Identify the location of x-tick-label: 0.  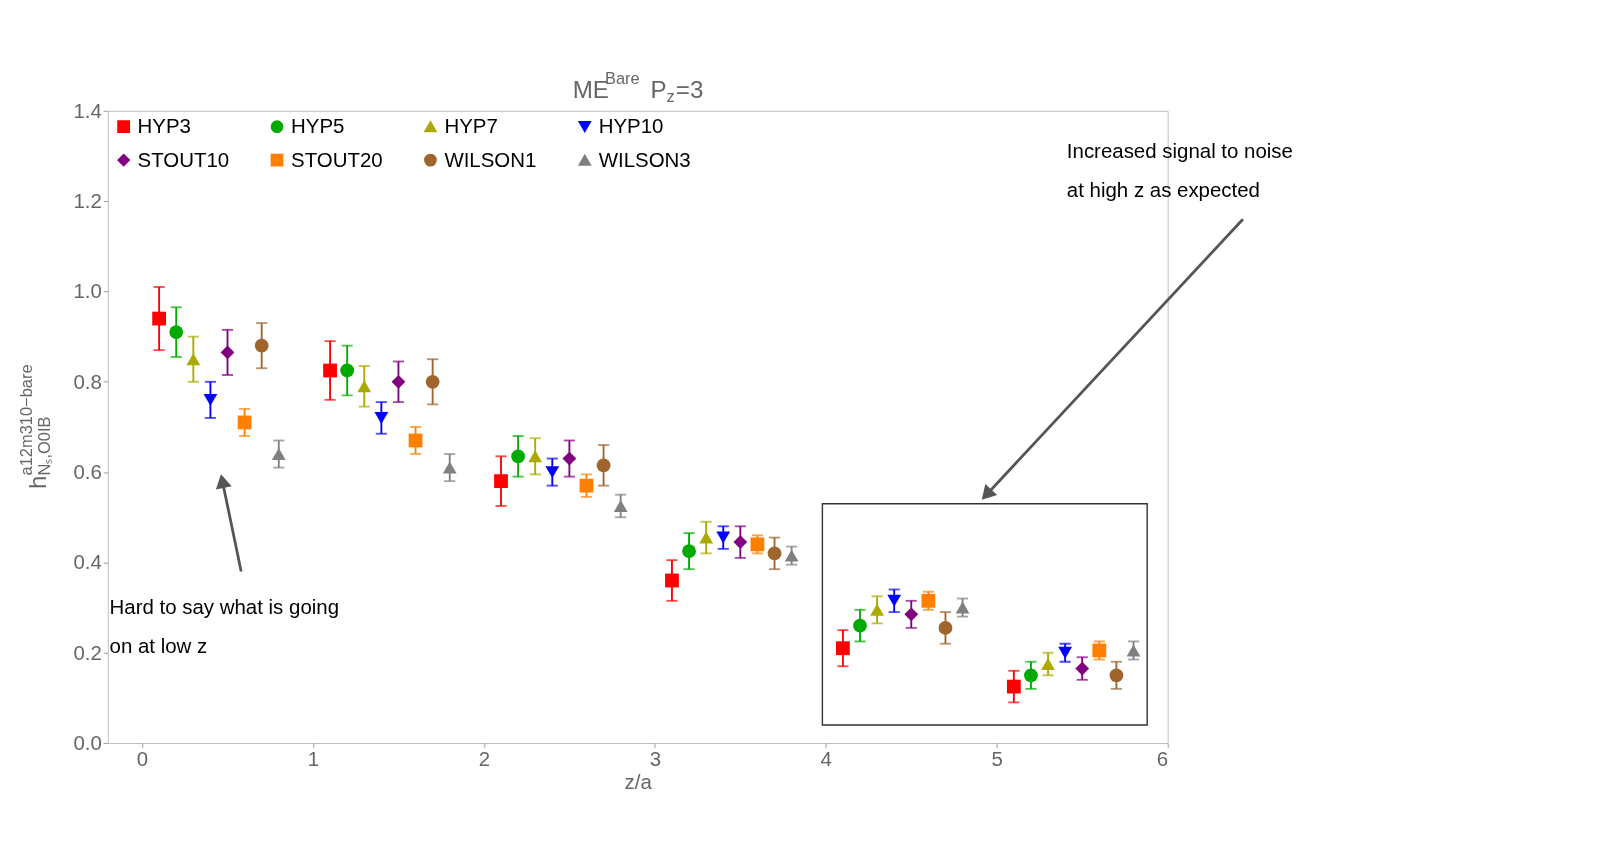
(142, 758).